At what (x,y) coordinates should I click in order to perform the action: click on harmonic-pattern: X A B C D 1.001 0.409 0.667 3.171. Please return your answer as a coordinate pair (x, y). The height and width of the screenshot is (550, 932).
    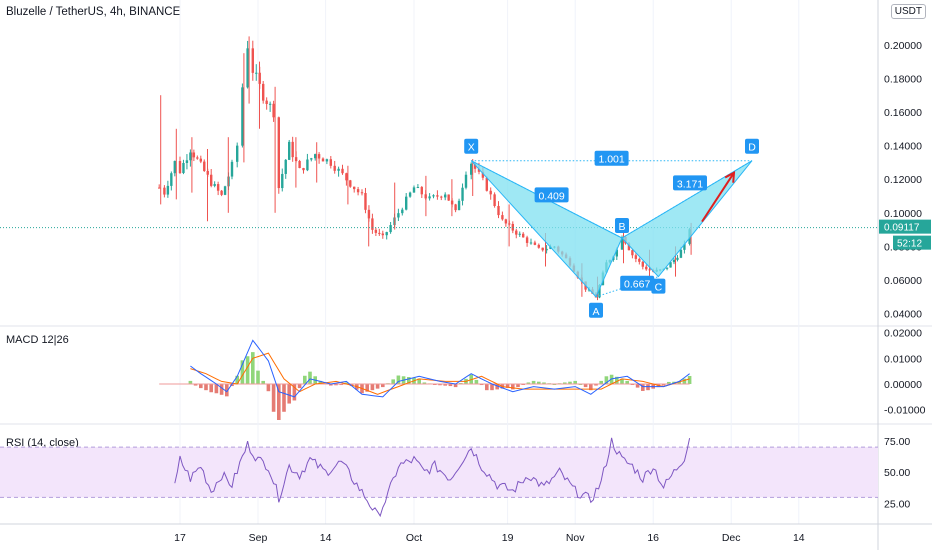
    Looking at the image, I should click on (611, 228).